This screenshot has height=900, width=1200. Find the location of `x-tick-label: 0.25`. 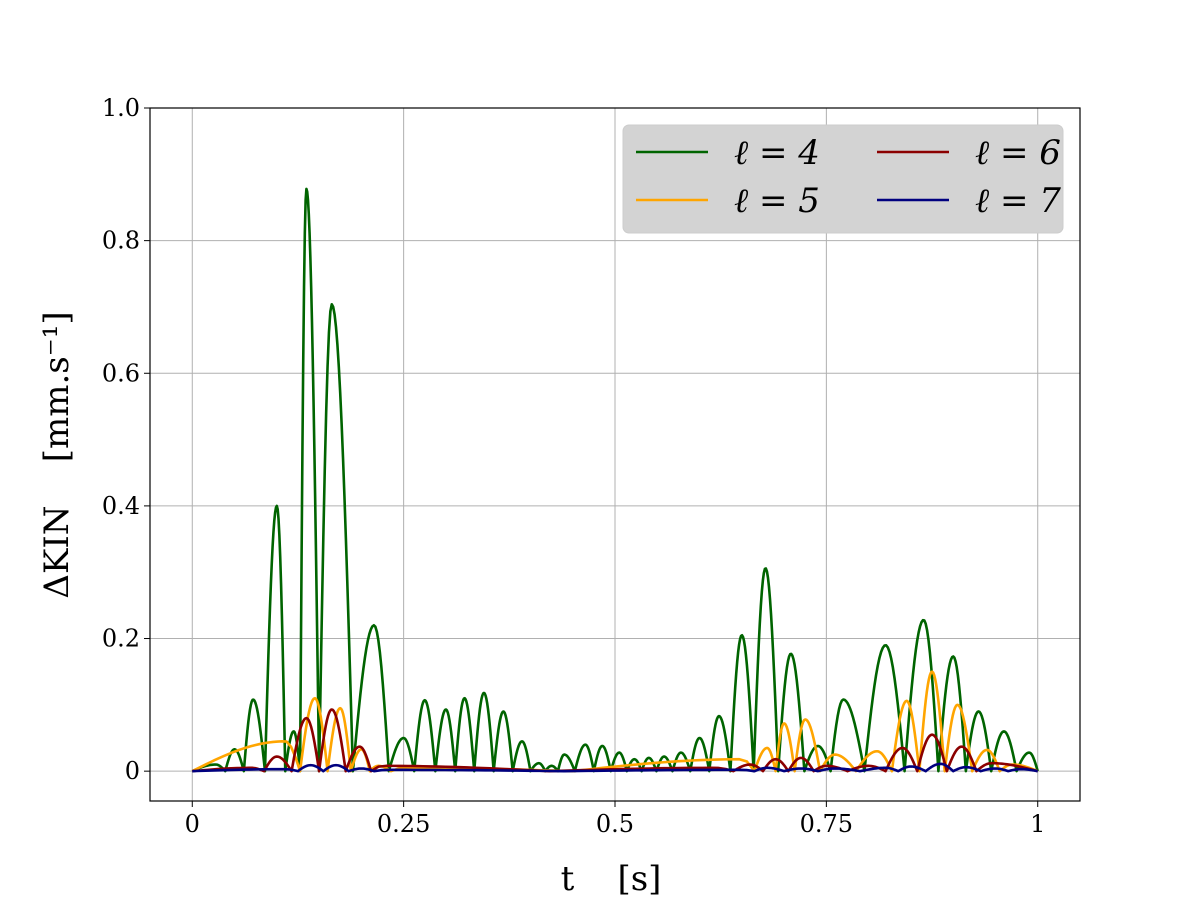

x-tick-label: 0.25 is located at coordinates (403, 824).